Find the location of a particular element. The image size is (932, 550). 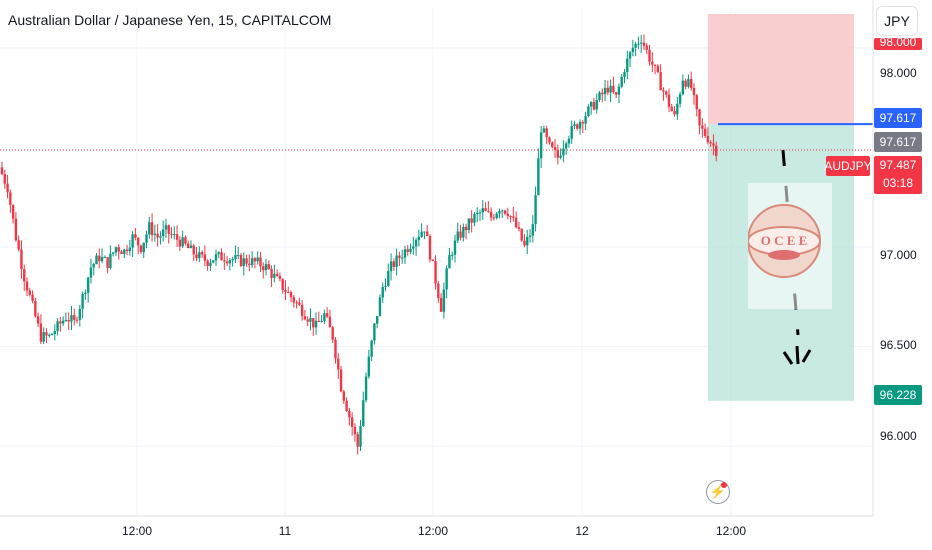

last-price-value: 97.487 is located at coordinates (898, 165).